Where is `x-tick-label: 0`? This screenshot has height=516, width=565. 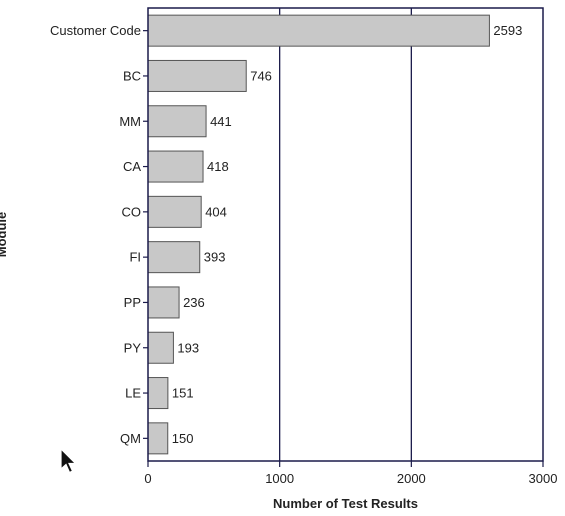 x-tick-label: 0 is located at coordinates (147, 478).